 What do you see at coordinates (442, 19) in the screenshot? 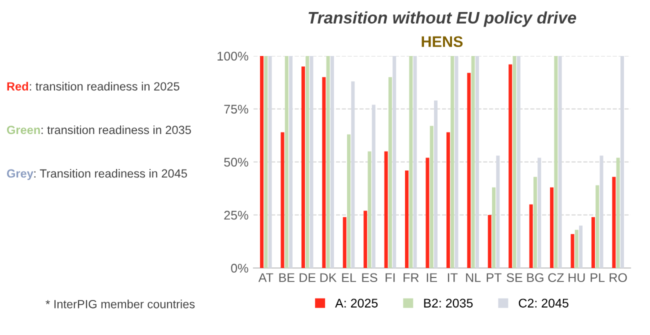
I see `chart-title: Transition without EU policy drive` at bounding box center [442, 19].